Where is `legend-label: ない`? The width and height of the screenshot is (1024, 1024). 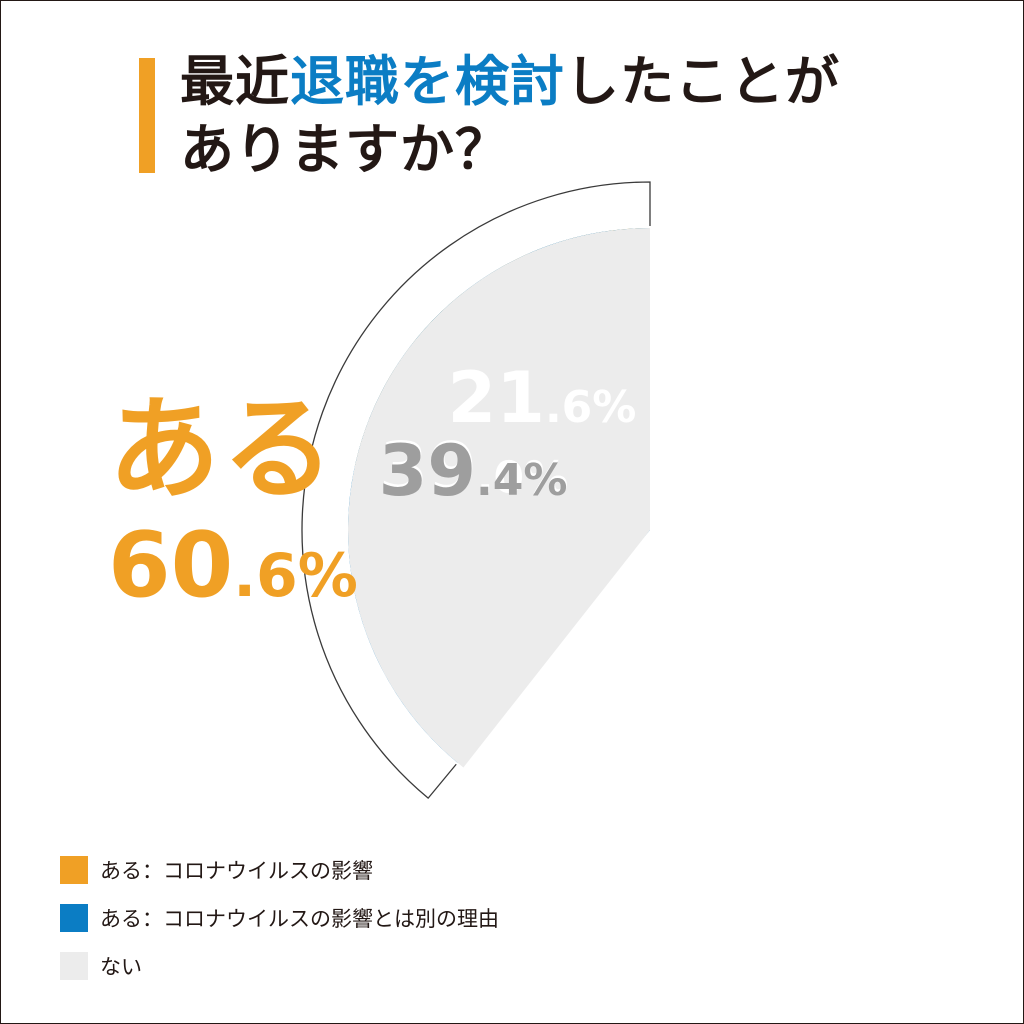
legend-label: ない is located at coordinates (121, 967).